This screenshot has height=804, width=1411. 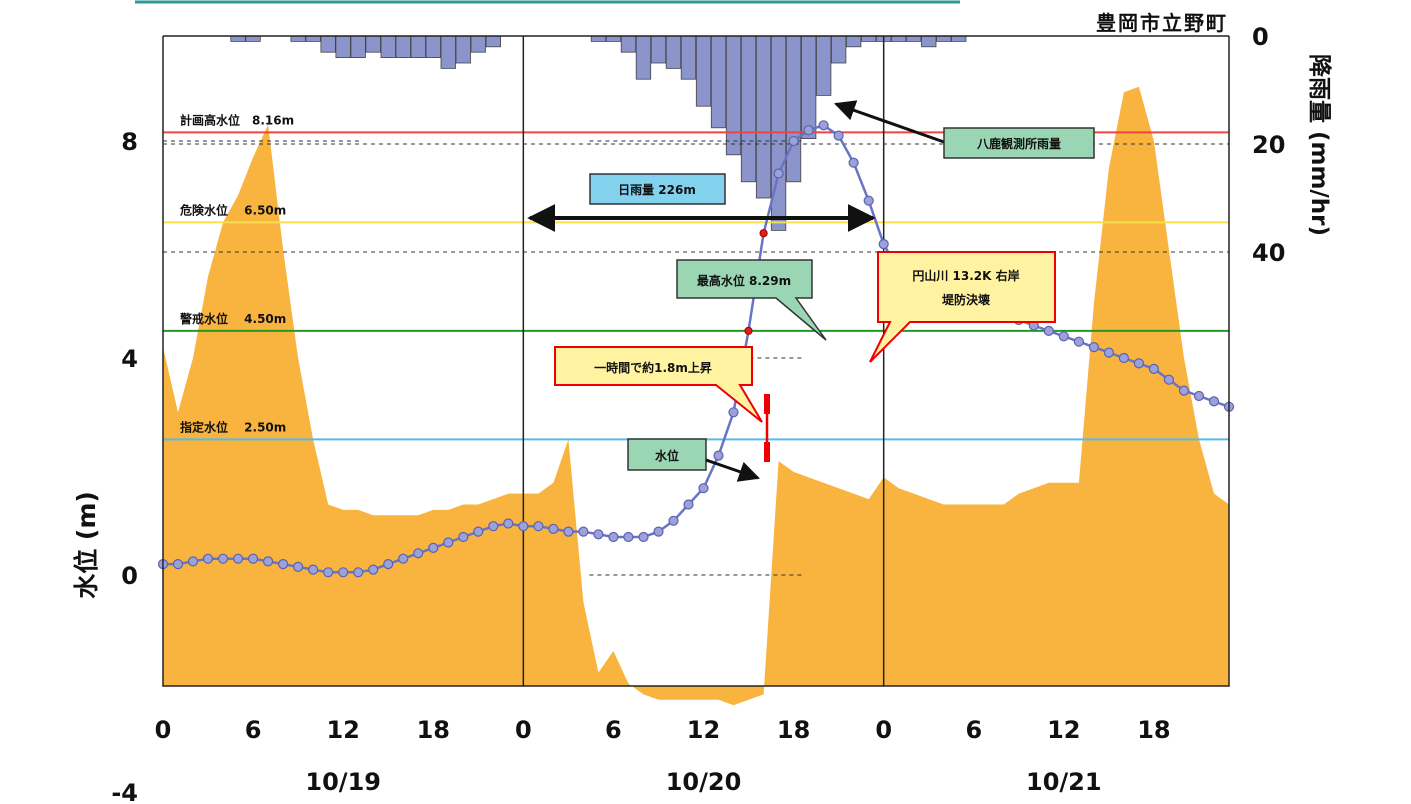 What do you see at coordinates (129, 576) in the screenshot?
I see `water-axis-tick: 0` at bounding box center [129, 576].